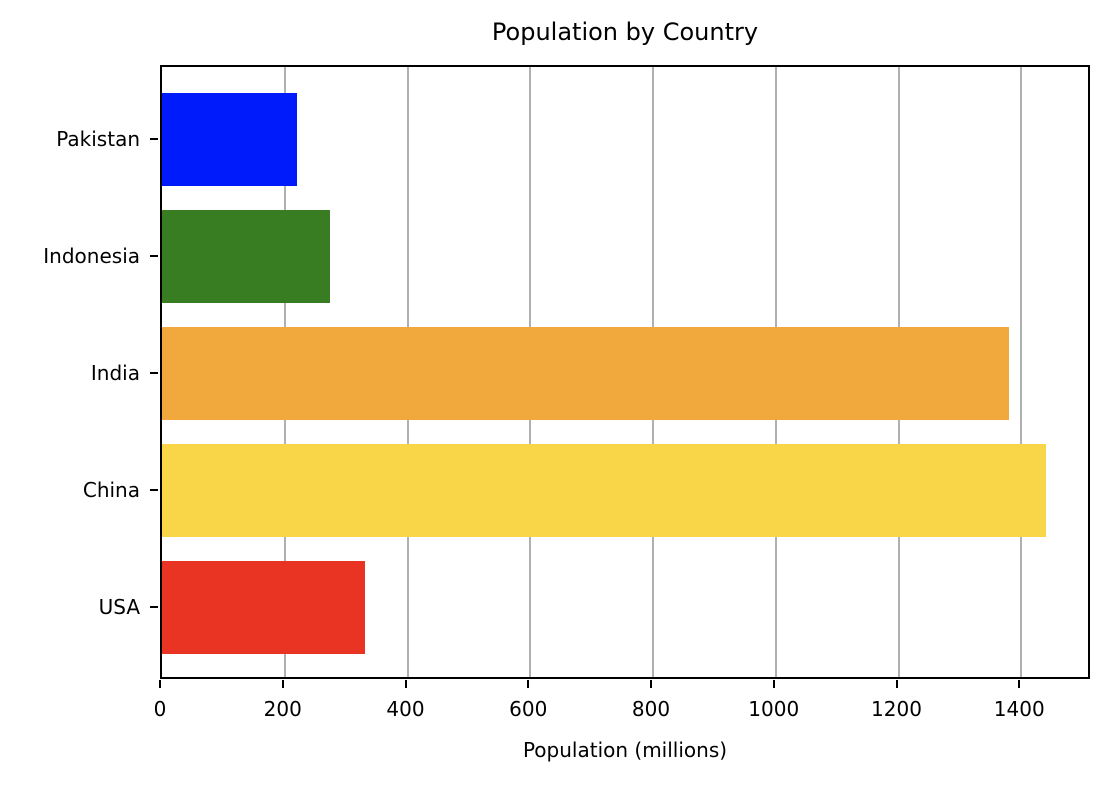 The image size is (1116, 794). What do you see at coordinates (651, 709) in the screenshot?
I see `x-tick-label: 800` at bounding box center [651, 709].